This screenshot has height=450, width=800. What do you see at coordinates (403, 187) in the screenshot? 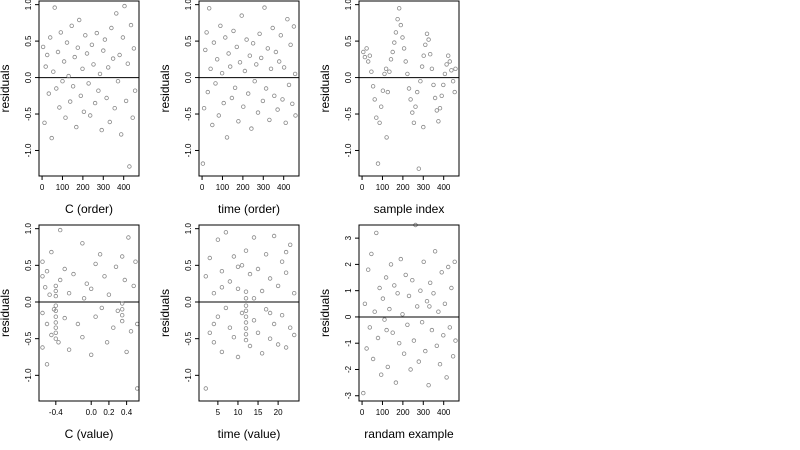
I see `x-tick-label: 200` at bounding box center [403, 187].